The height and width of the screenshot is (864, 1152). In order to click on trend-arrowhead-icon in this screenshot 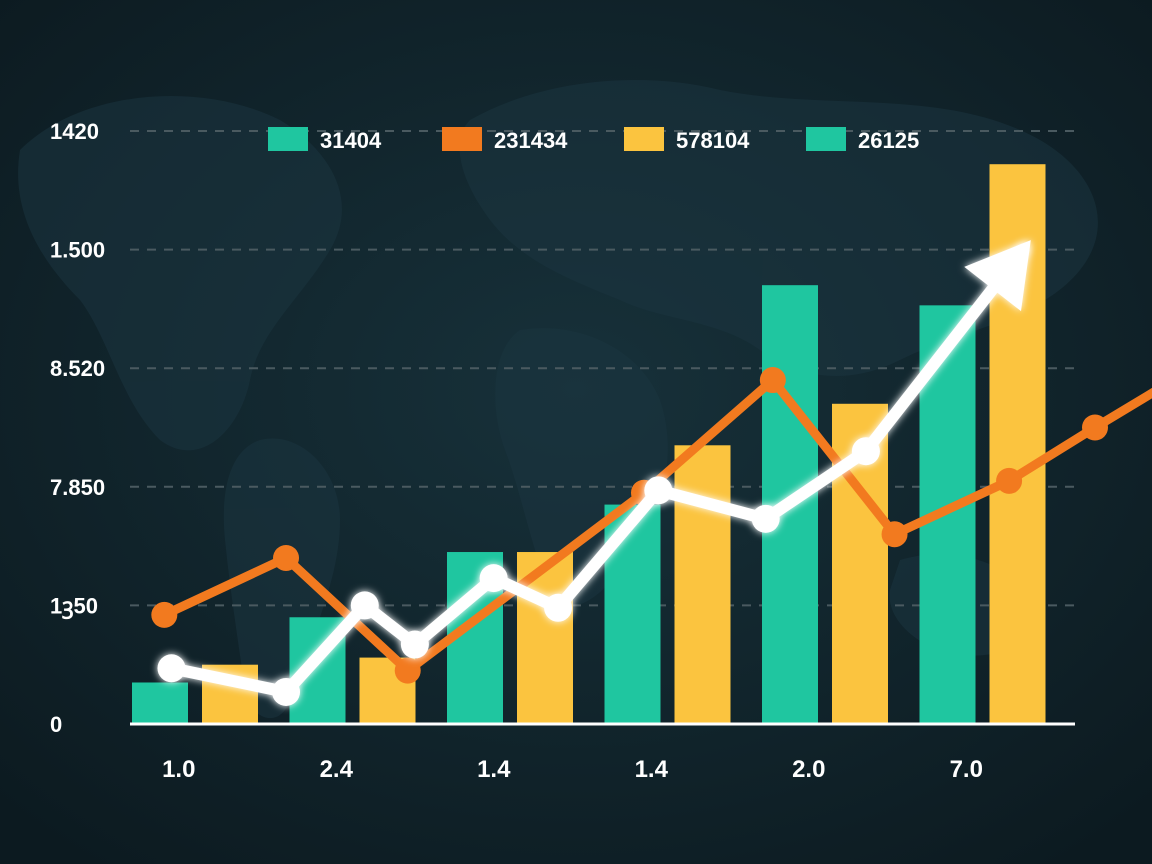, I will do `click(997, 276)`.